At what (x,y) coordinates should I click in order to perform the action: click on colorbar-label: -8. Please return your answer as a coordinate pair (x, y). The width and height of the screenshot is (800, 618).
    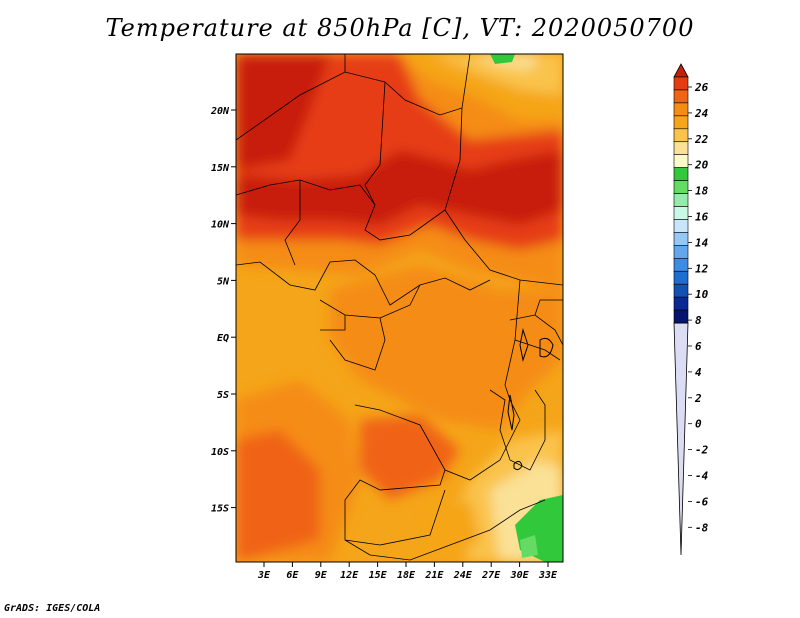
    Looking at the image, I should click on (702, 527).